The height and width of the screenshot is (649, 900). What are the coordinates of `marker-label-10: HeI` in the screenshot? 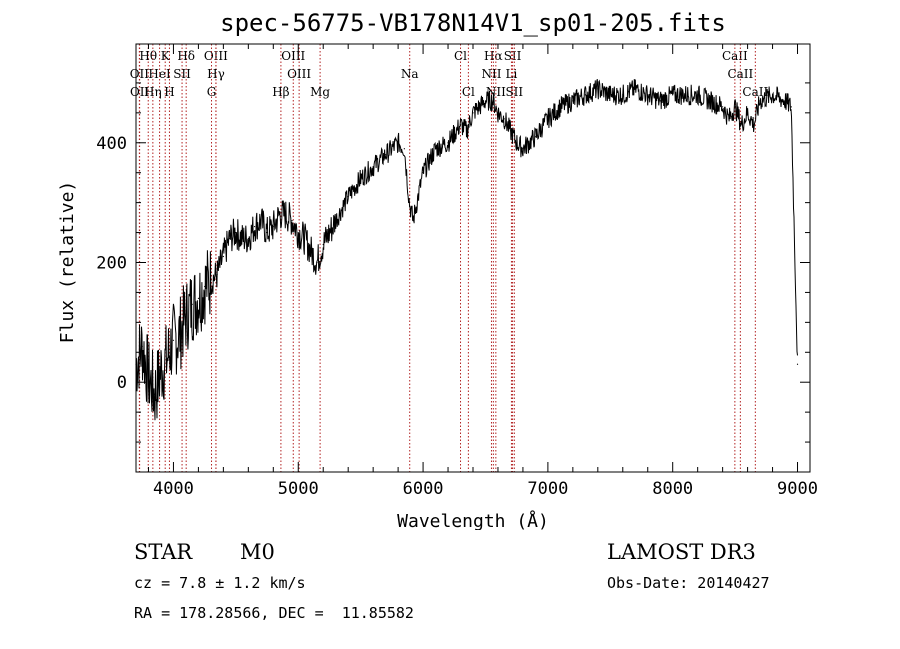 It's located at (159, 74).